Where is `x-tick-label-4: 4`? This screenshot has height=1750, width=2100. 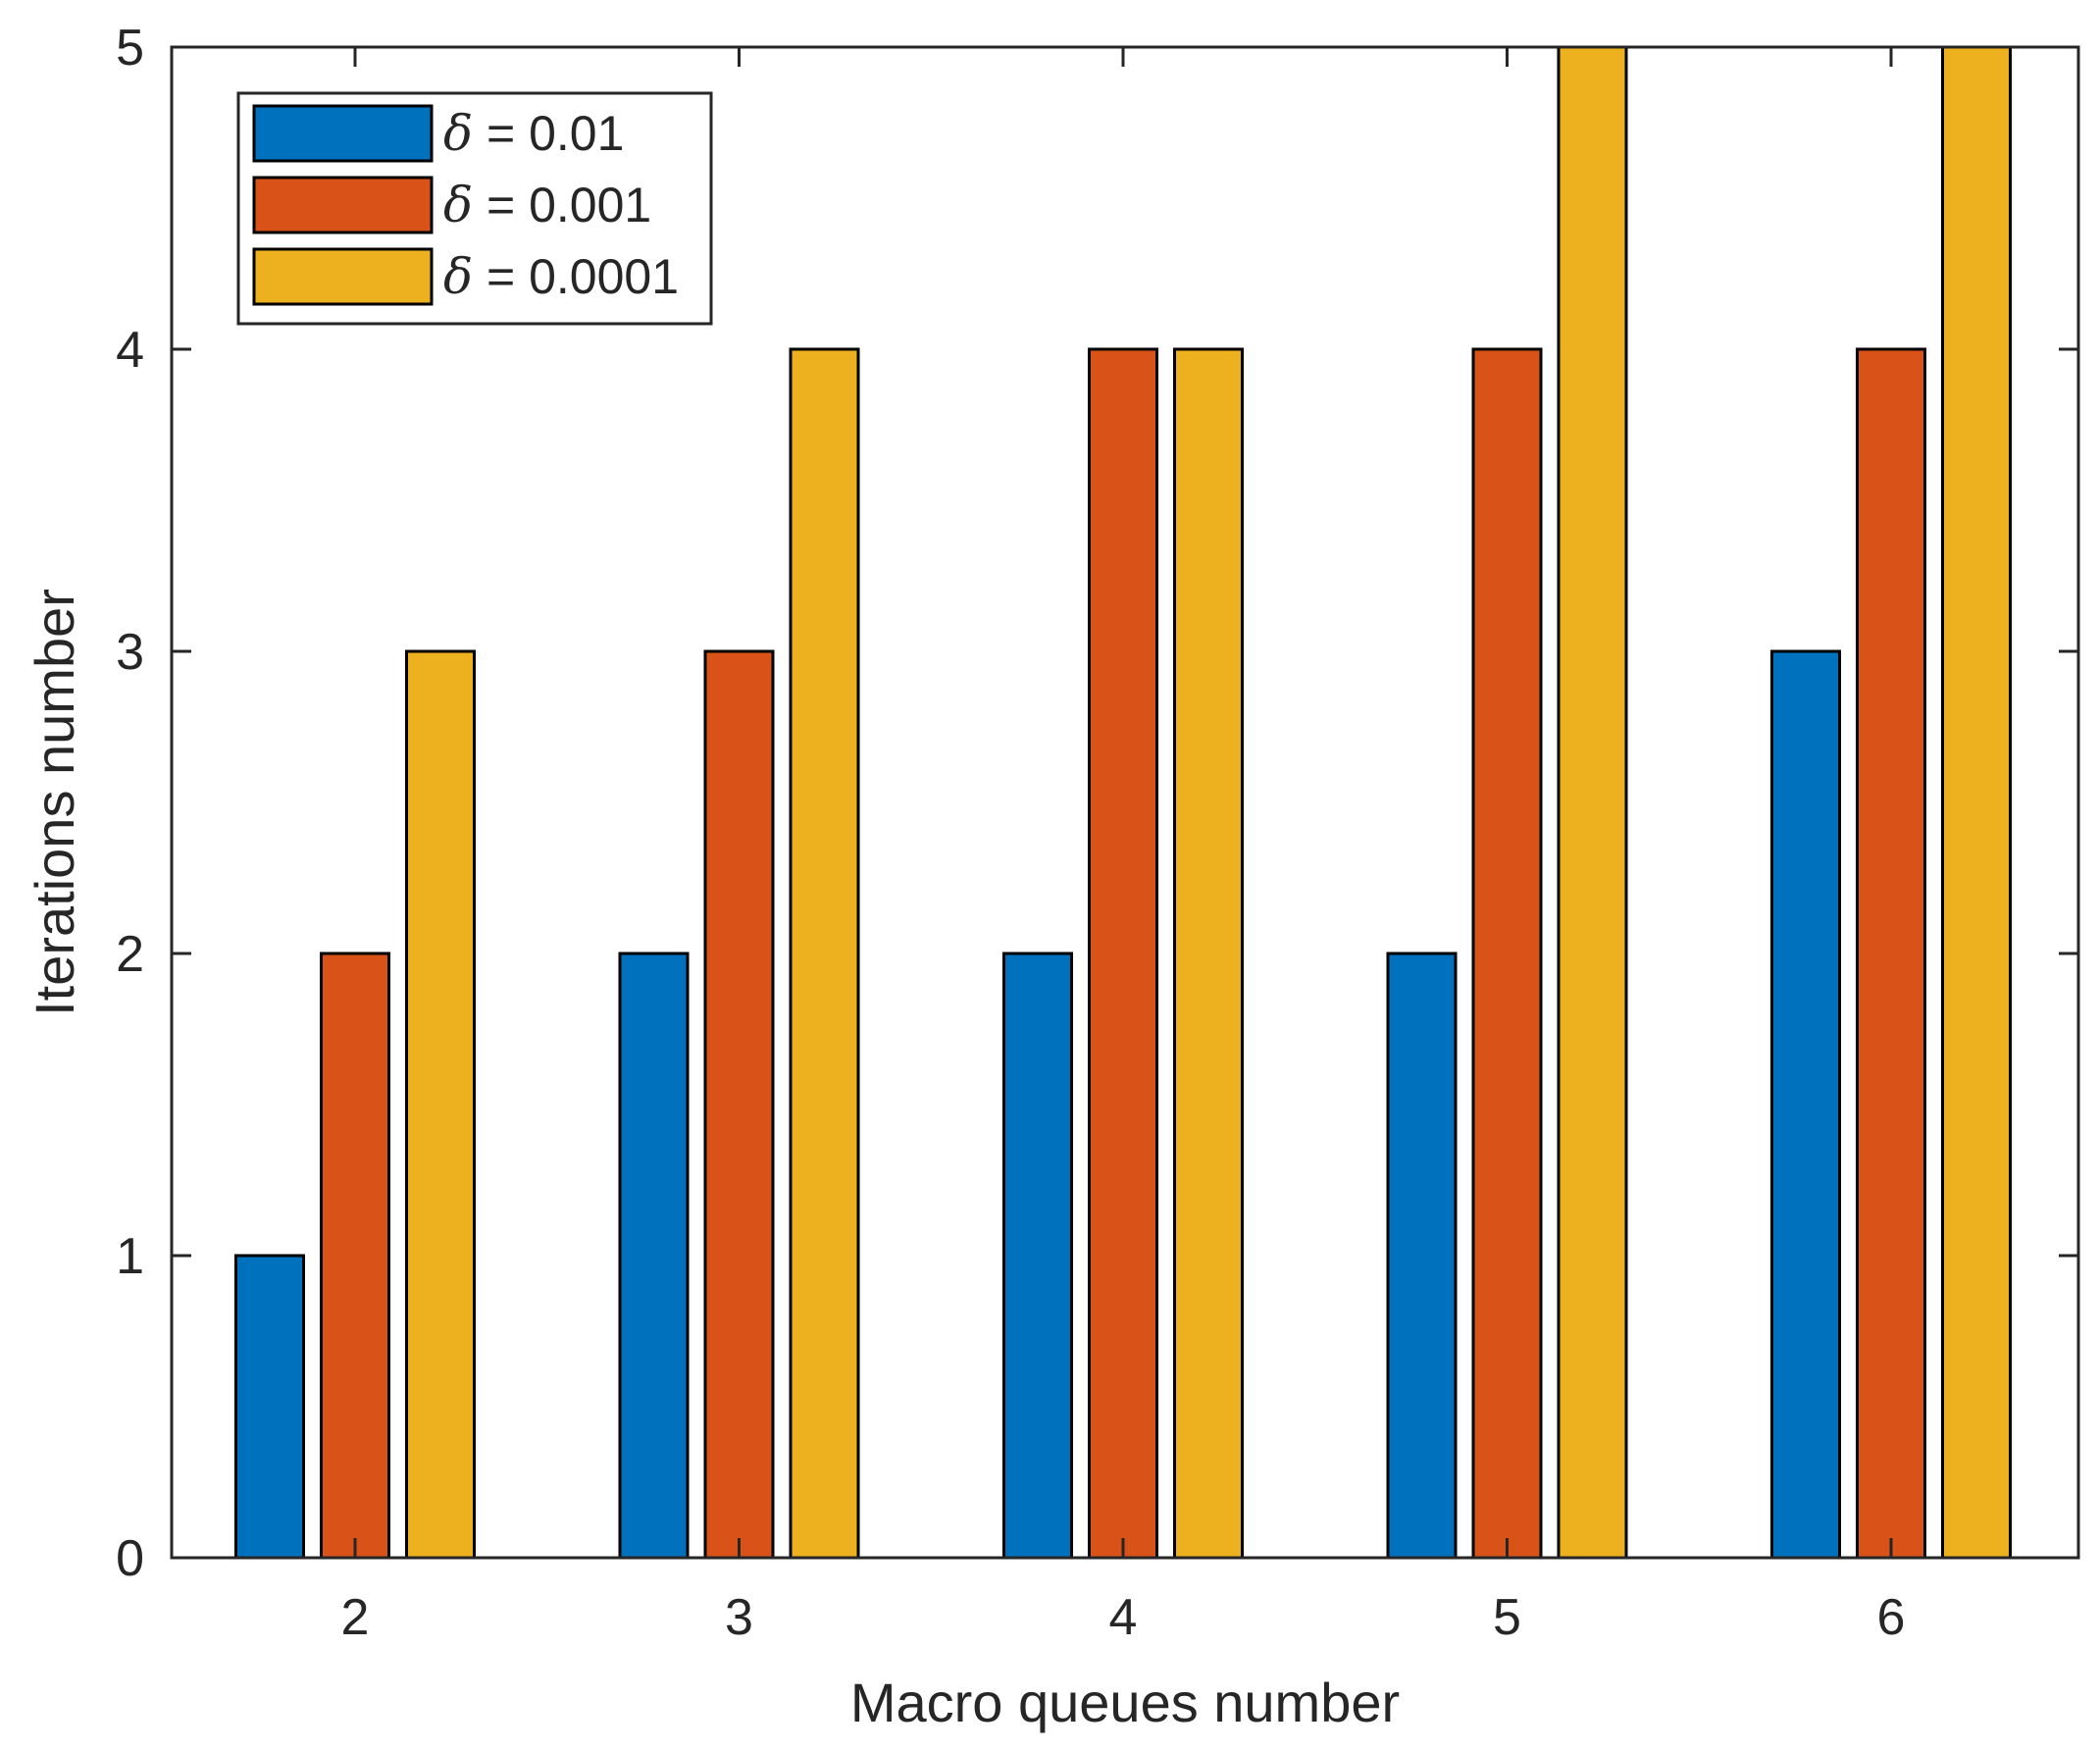
x-tick-label-4: 4 is located at coordinates (1123, 1617).